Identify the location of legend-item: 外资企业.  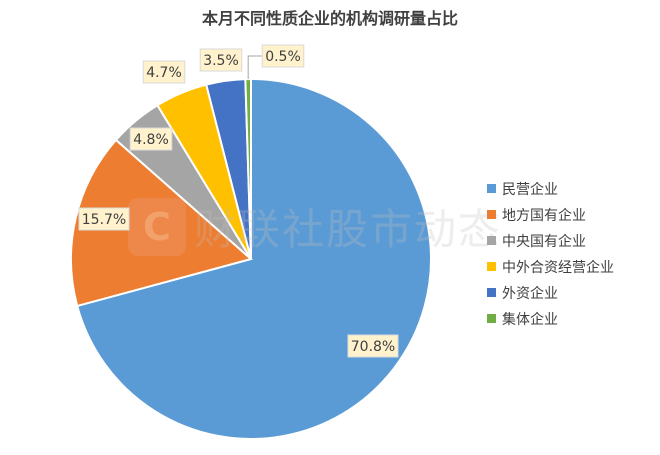
(522, 293).